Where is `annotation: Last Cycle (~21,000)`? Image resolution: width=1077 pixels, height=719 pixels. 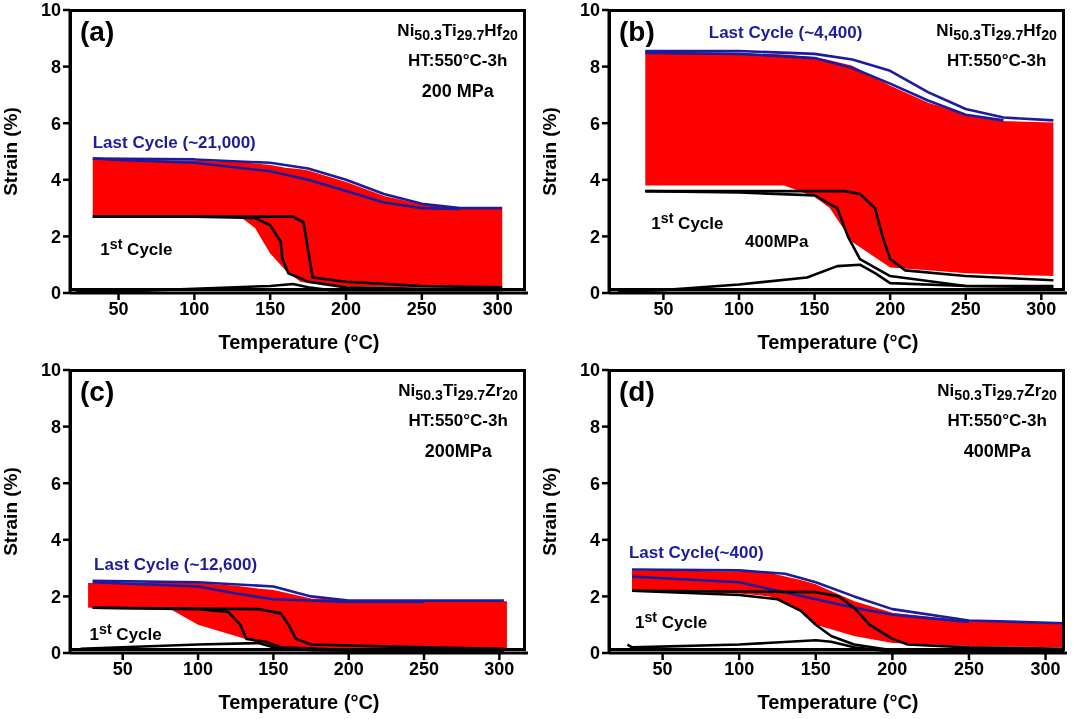 annotation: Last Cycle (~21,000) is located at coordinates (174, 143).